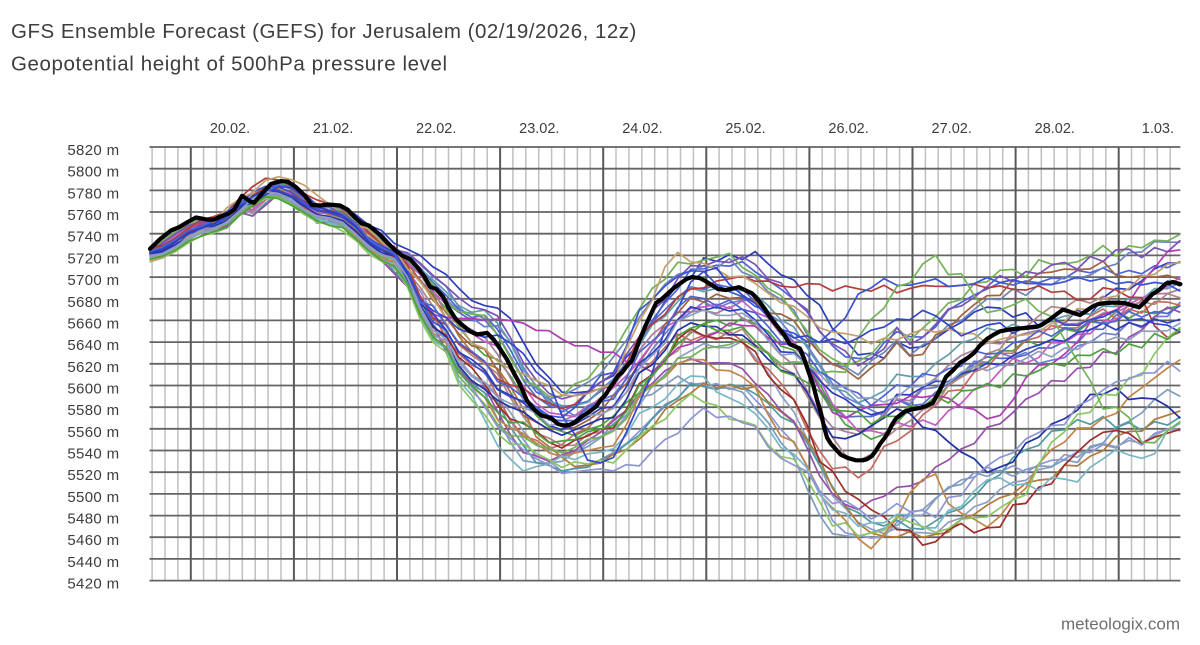 This screenshot has width=1200, height=645. What do you see at coordinates (1055, 129) in the screenshot?
I see `svg-text: 28.02.` at bounding box center [1055, 129].